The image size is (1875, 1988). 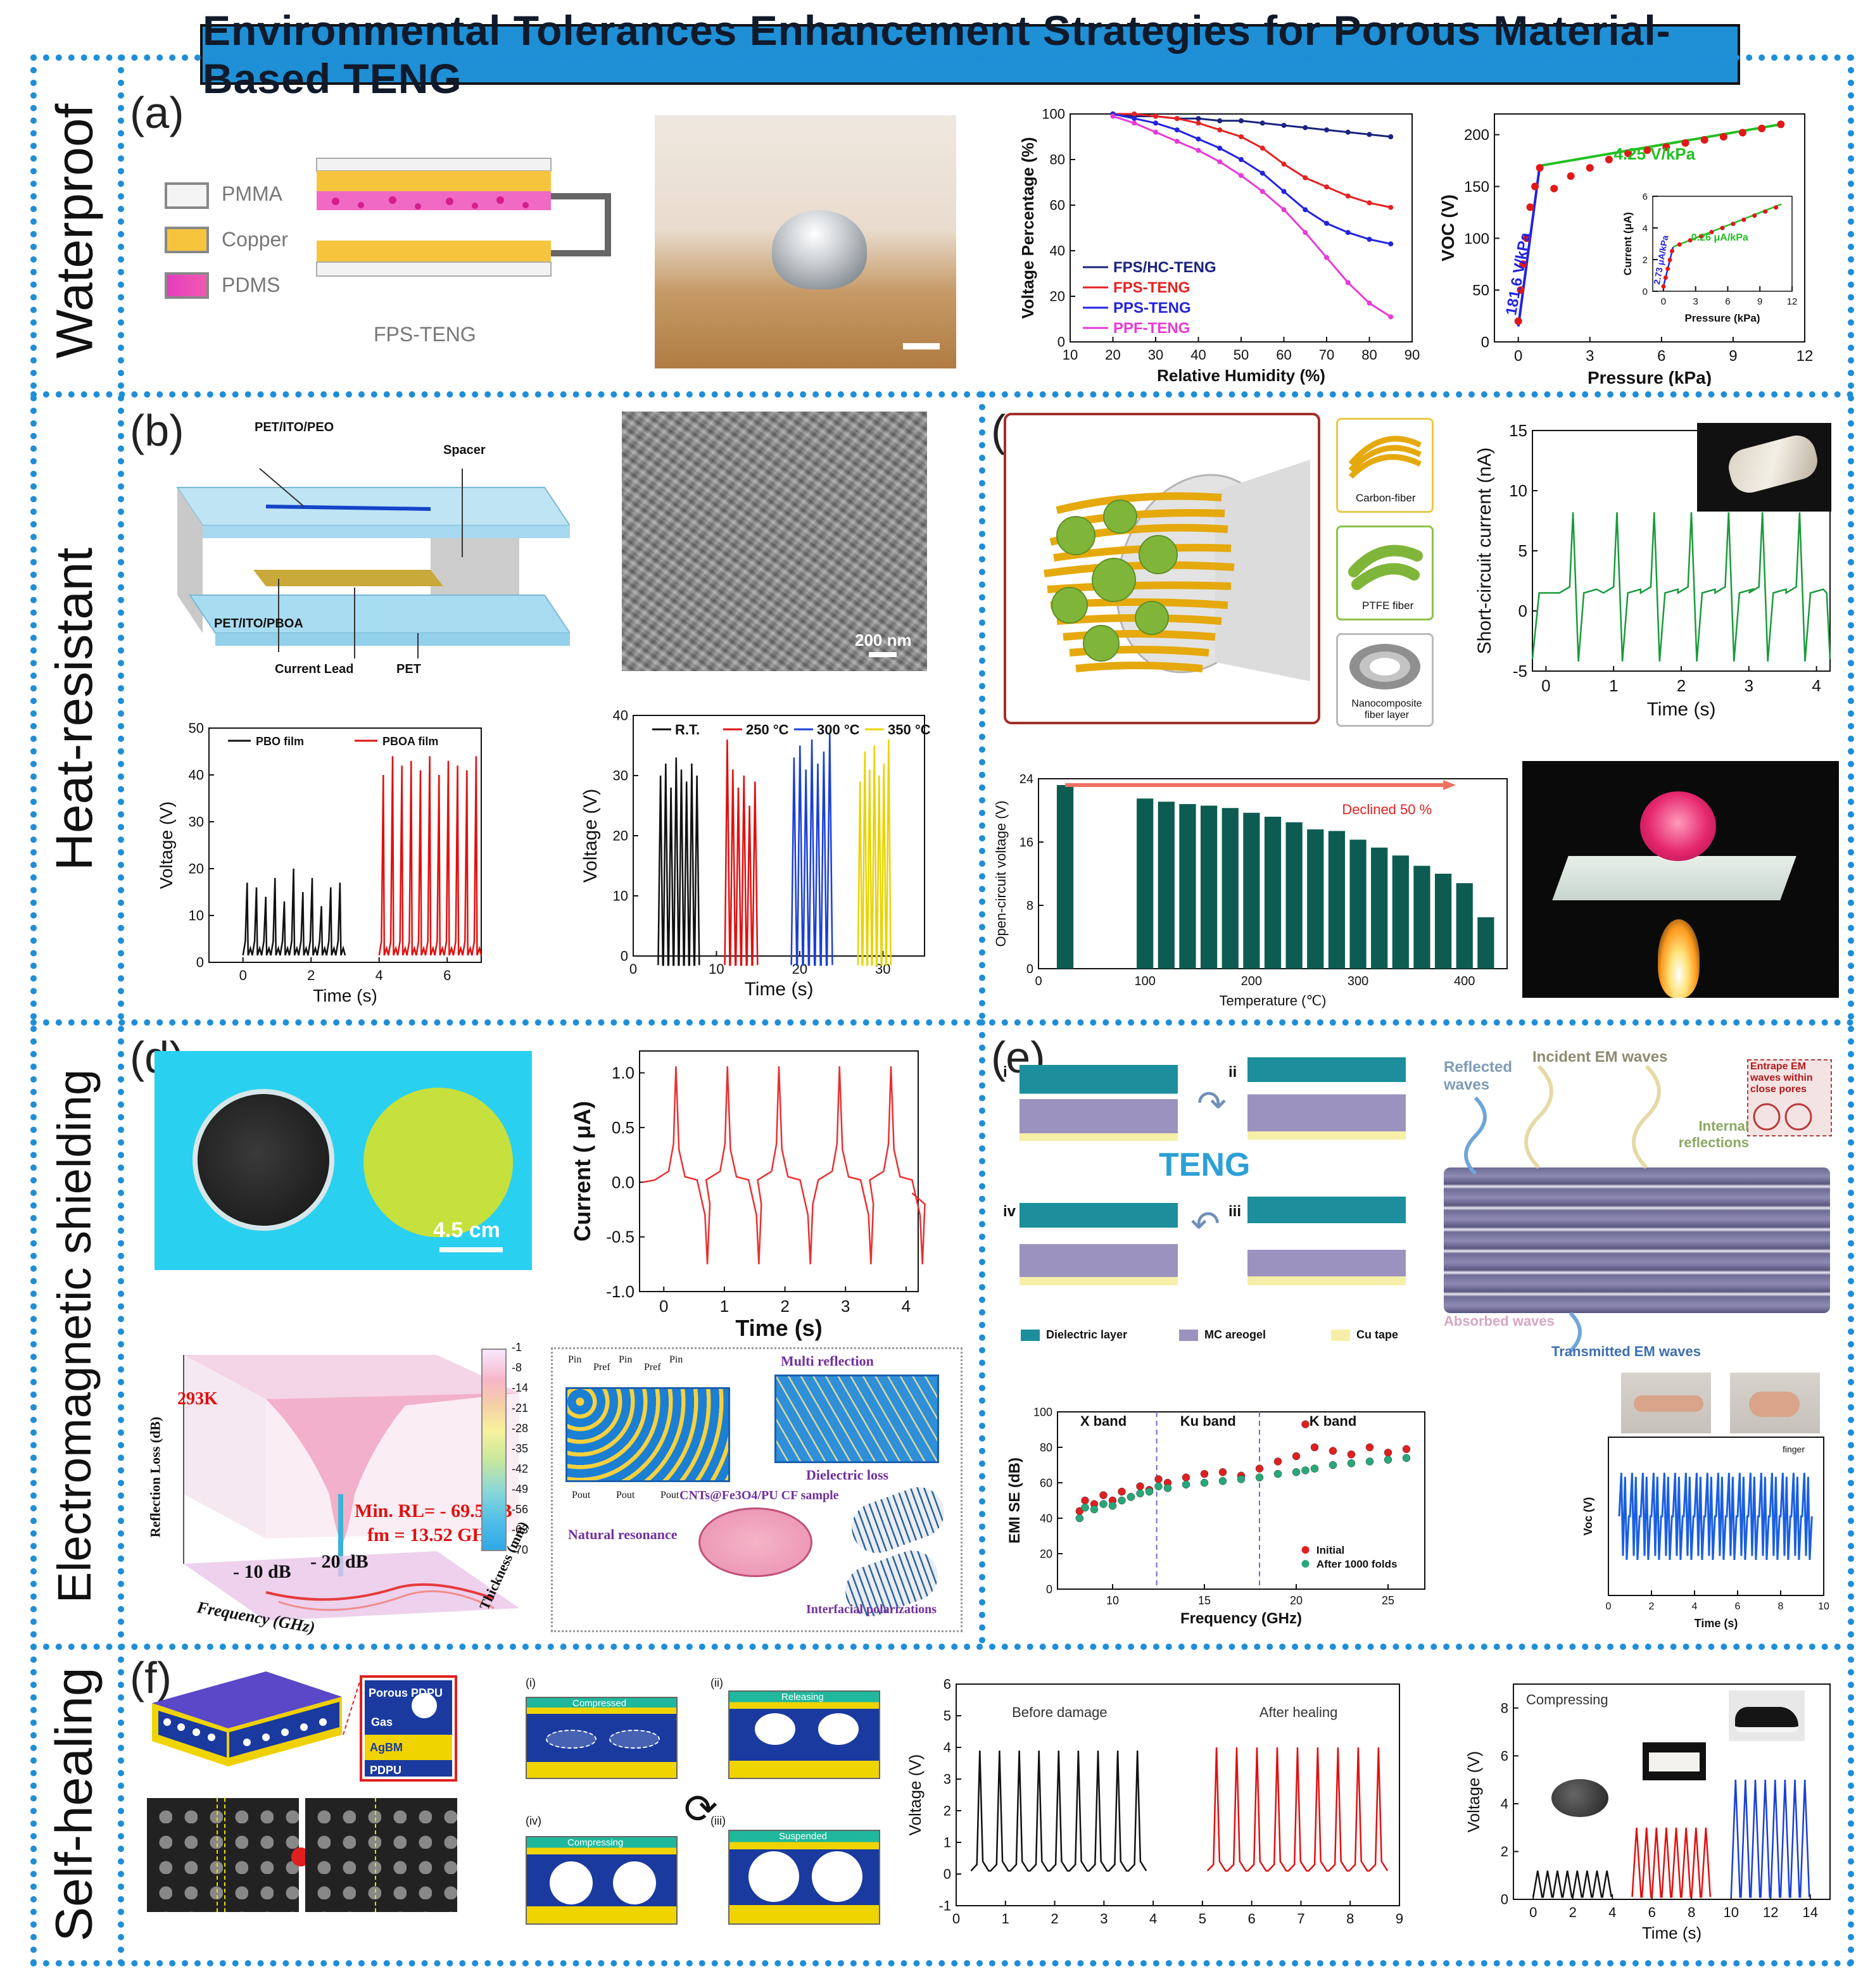 What do you see at coordinates (1164, 267) in the screenshot?
I see `legend-label: FPS/HC-TENG` at bounding box center [1164, 267].